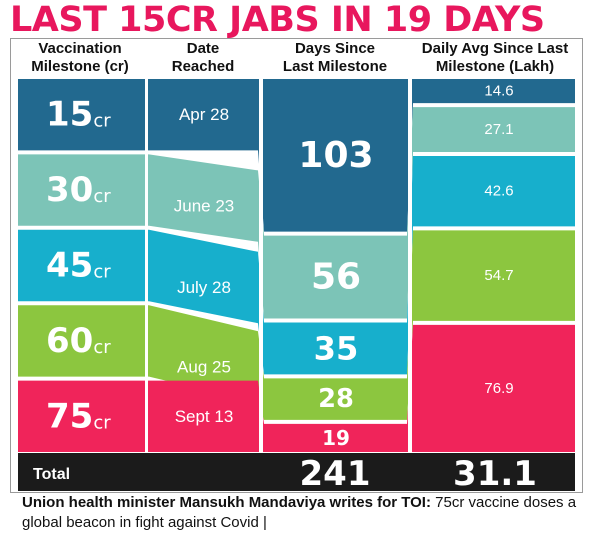  I want to click on header-days-line2: Last Milestone, so click(335, 66).